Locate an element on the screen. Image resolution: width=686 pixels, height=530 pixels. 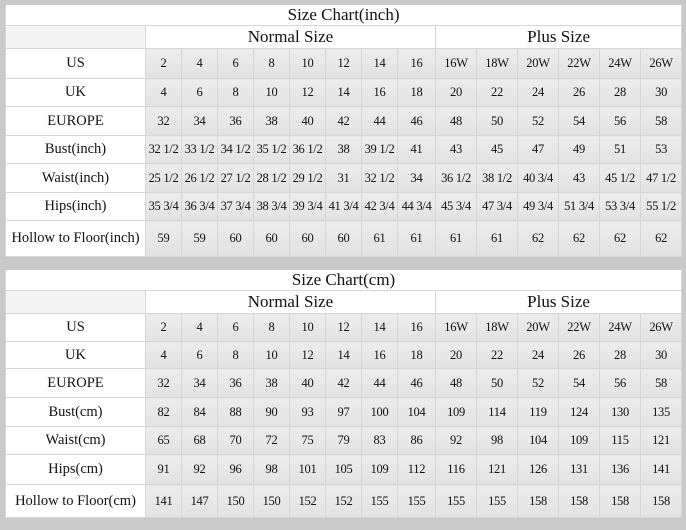
size-cell: 10 is located at coordinates (307, 327).